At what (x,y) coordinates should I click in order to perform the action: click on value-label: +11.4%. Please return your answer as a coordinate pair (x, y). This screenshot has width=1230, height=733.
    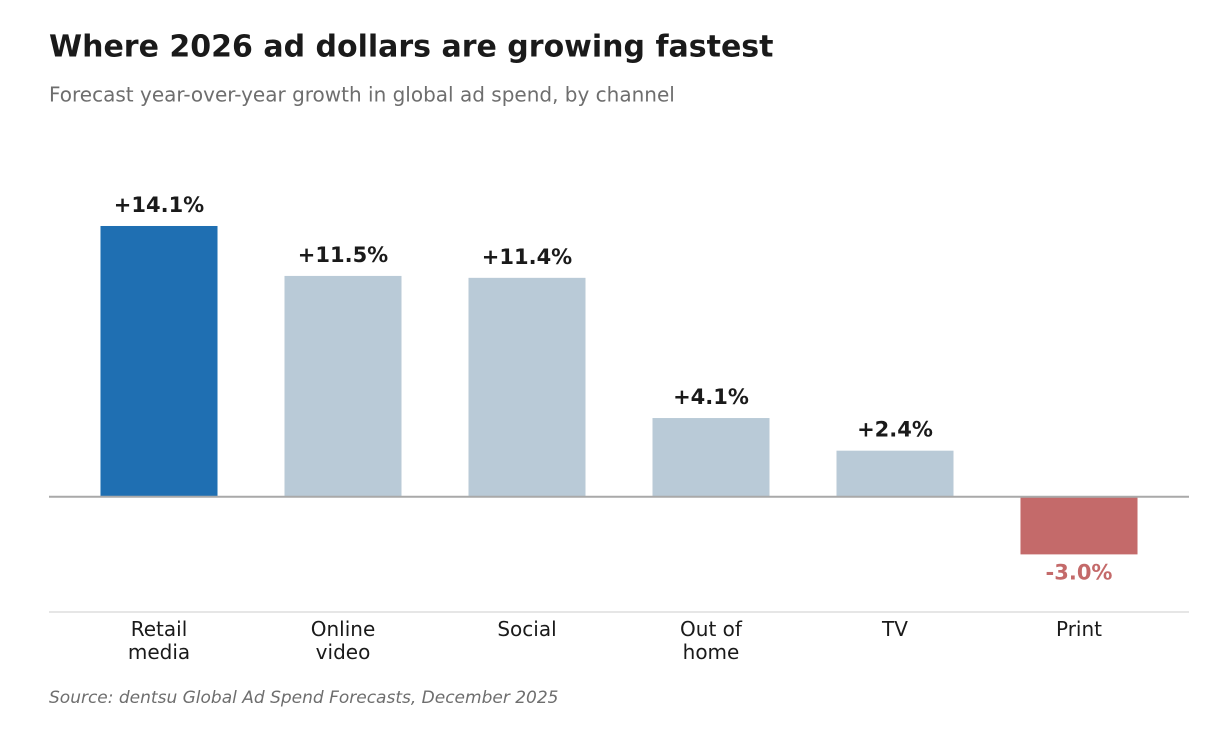
    Looking at the image, I should click on (527, 257).